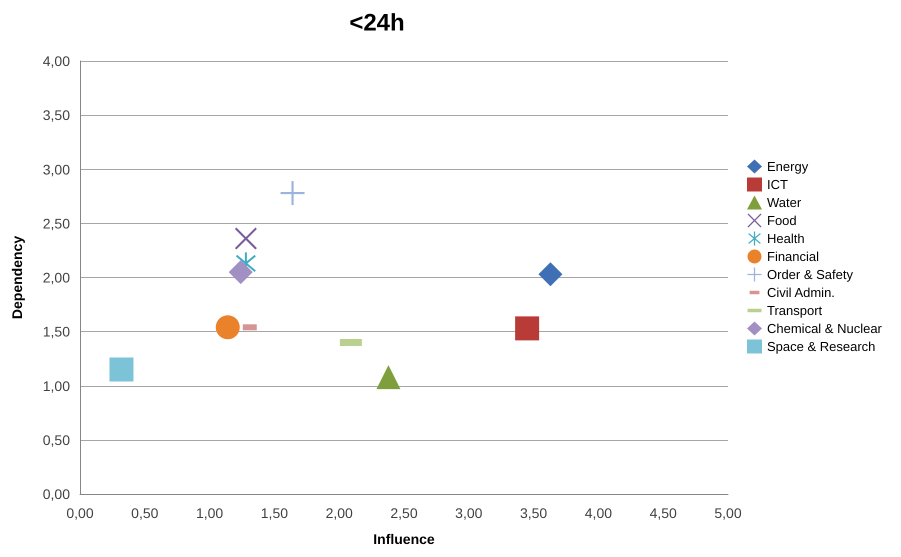 This screenshot has width=901, height=557. Describe the element at coordinates (80, 513) in the screenshot. I see `x-tick-label: 0,00` at that location.